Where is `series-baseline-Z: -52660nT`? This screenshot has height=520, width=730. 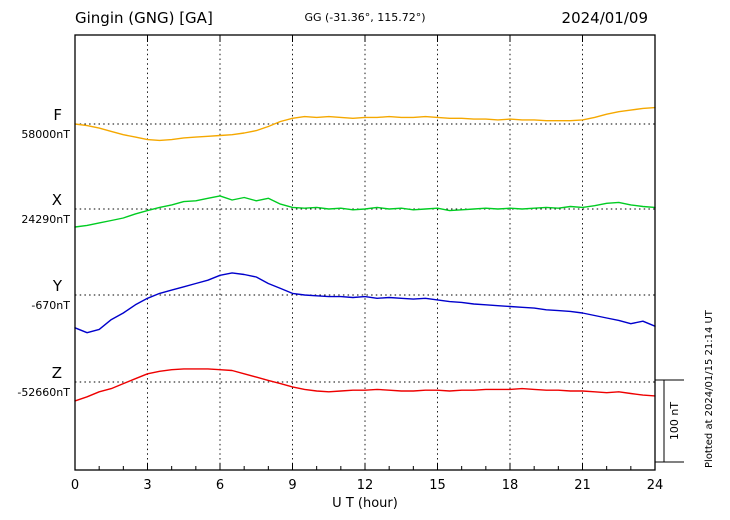
series-baseline-Z: -52660nT is located at coordinates (43, 392).